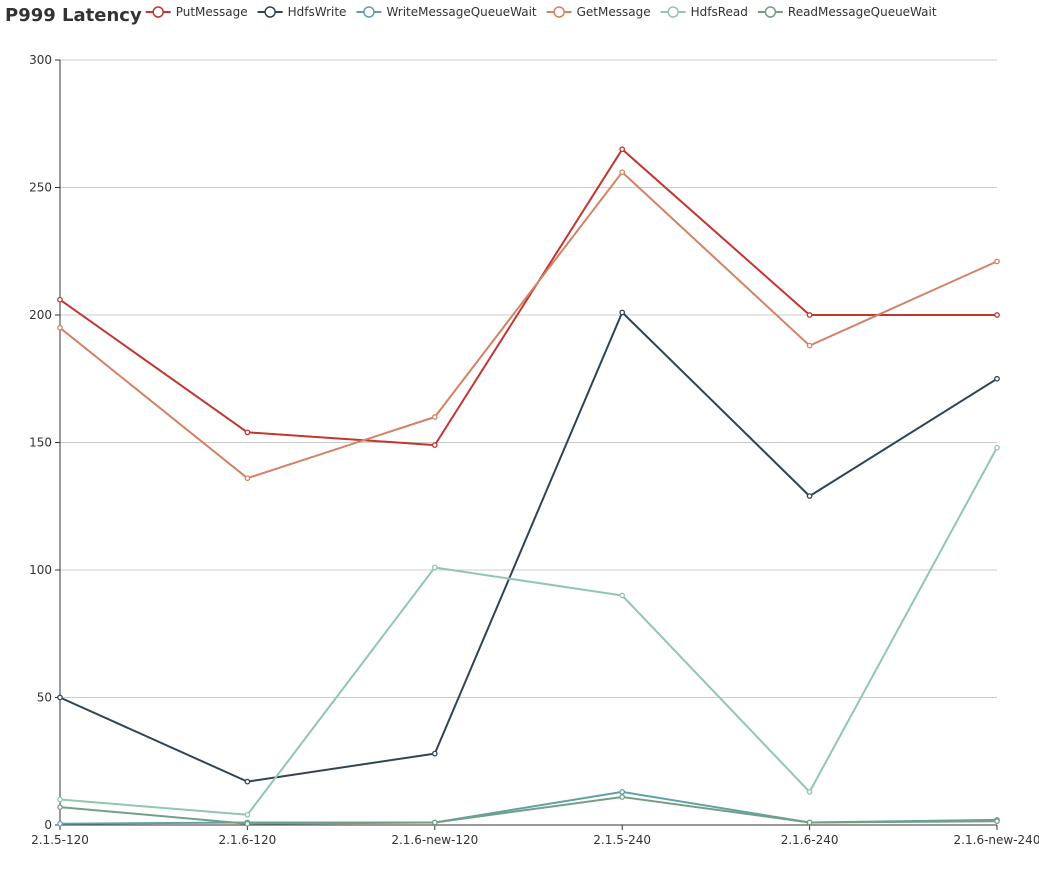  What do you see at coordinates (719, 12) in the screenshot?
I see `legend-label: HdfsRead` at bounding box center [719, 12].